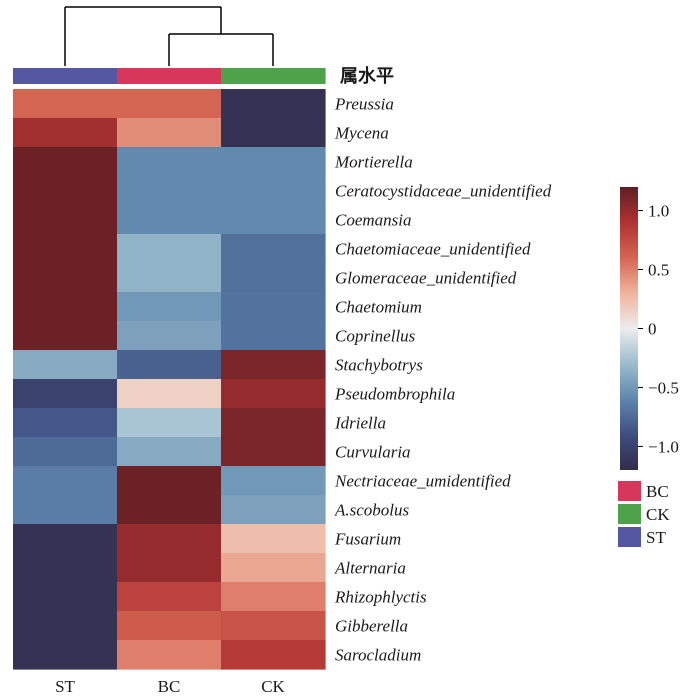 Image resolution: width=700 pixels, height=700 pixels. Describe the element at coordinates (433, 249) in the screenshot. I see `row-label: Chaetomiaceae_unidentified` at that location.